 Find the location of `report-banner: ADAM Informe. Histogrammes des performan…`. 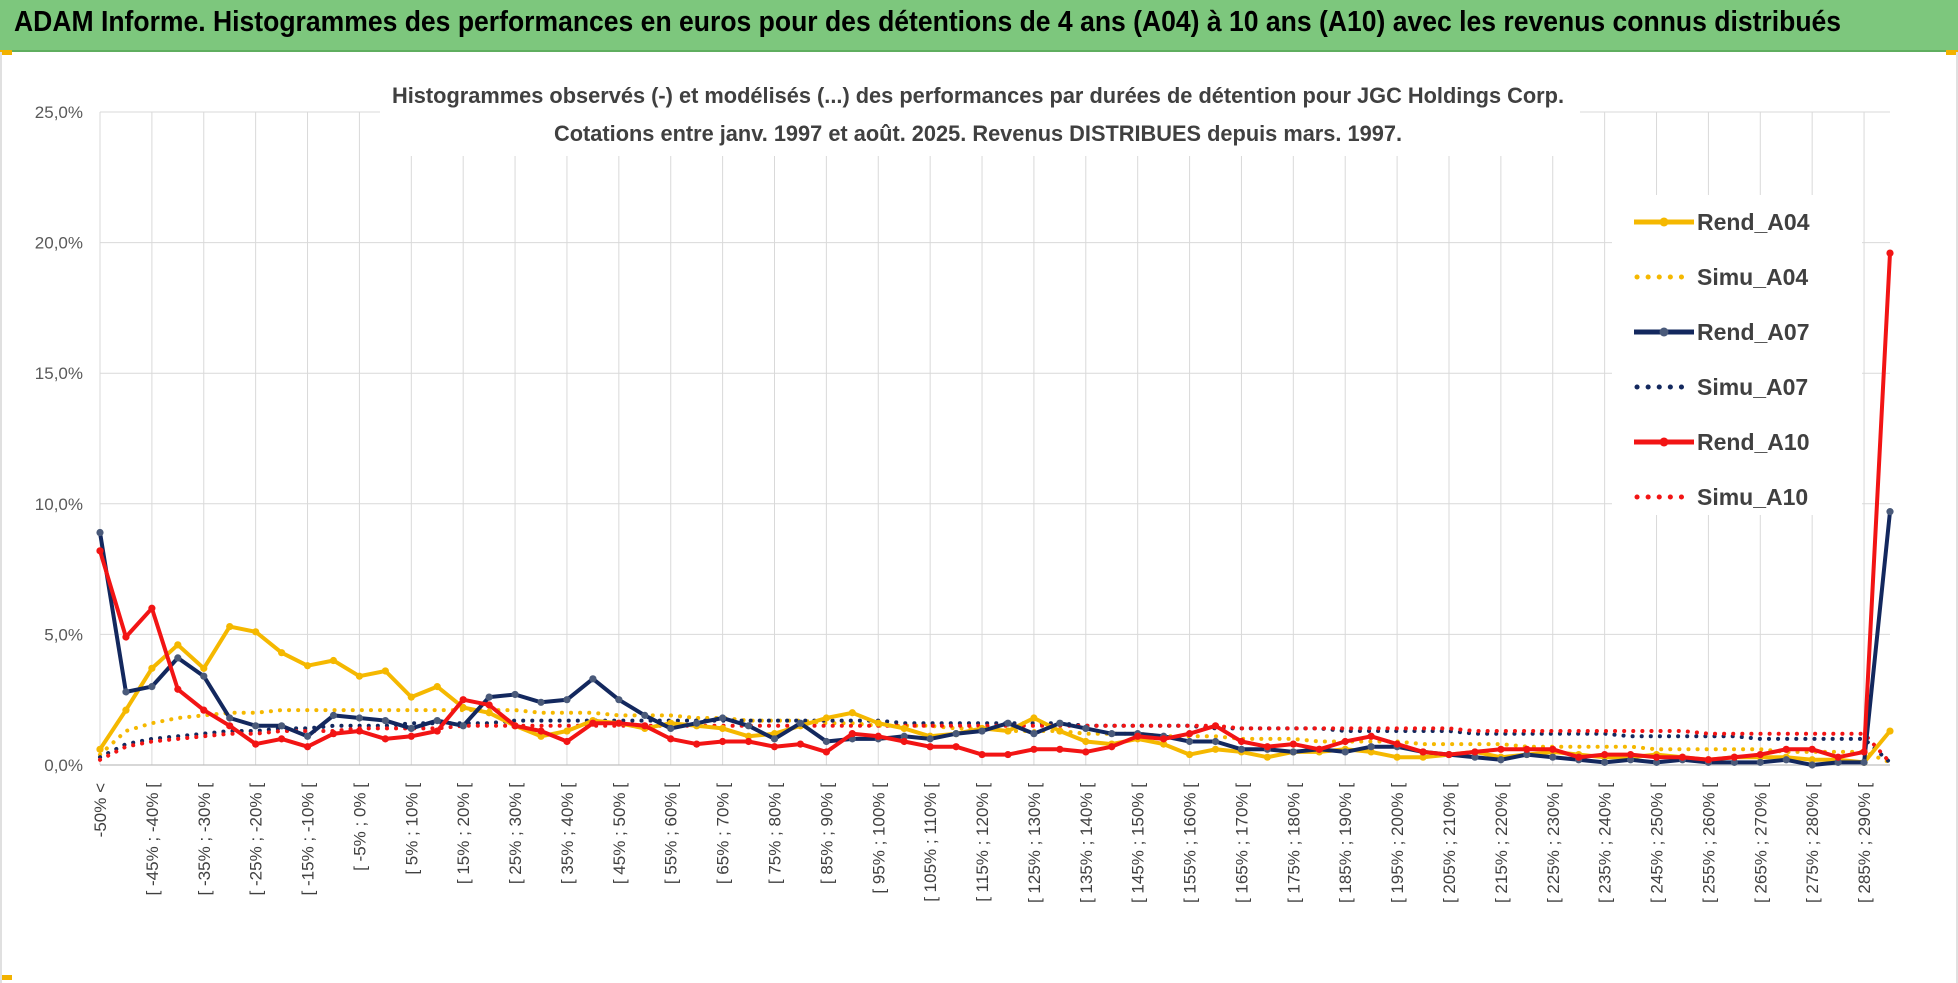

report-banner: ADAM Informe. Histogrammes des performan… is located at coordinates (979, 26).